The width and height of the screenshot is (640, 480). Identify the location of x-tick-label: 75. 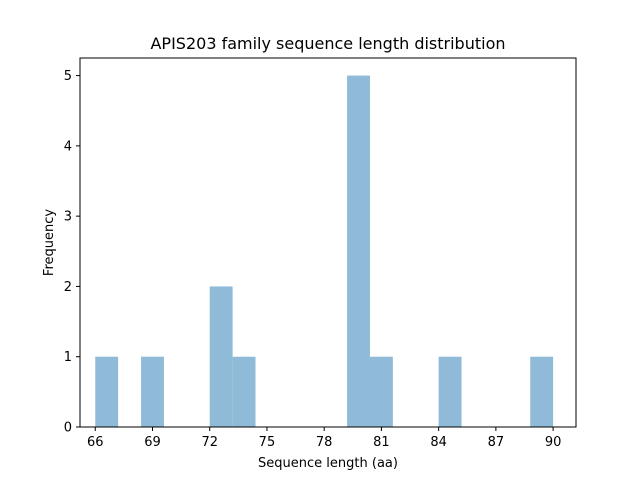
(267, 442).